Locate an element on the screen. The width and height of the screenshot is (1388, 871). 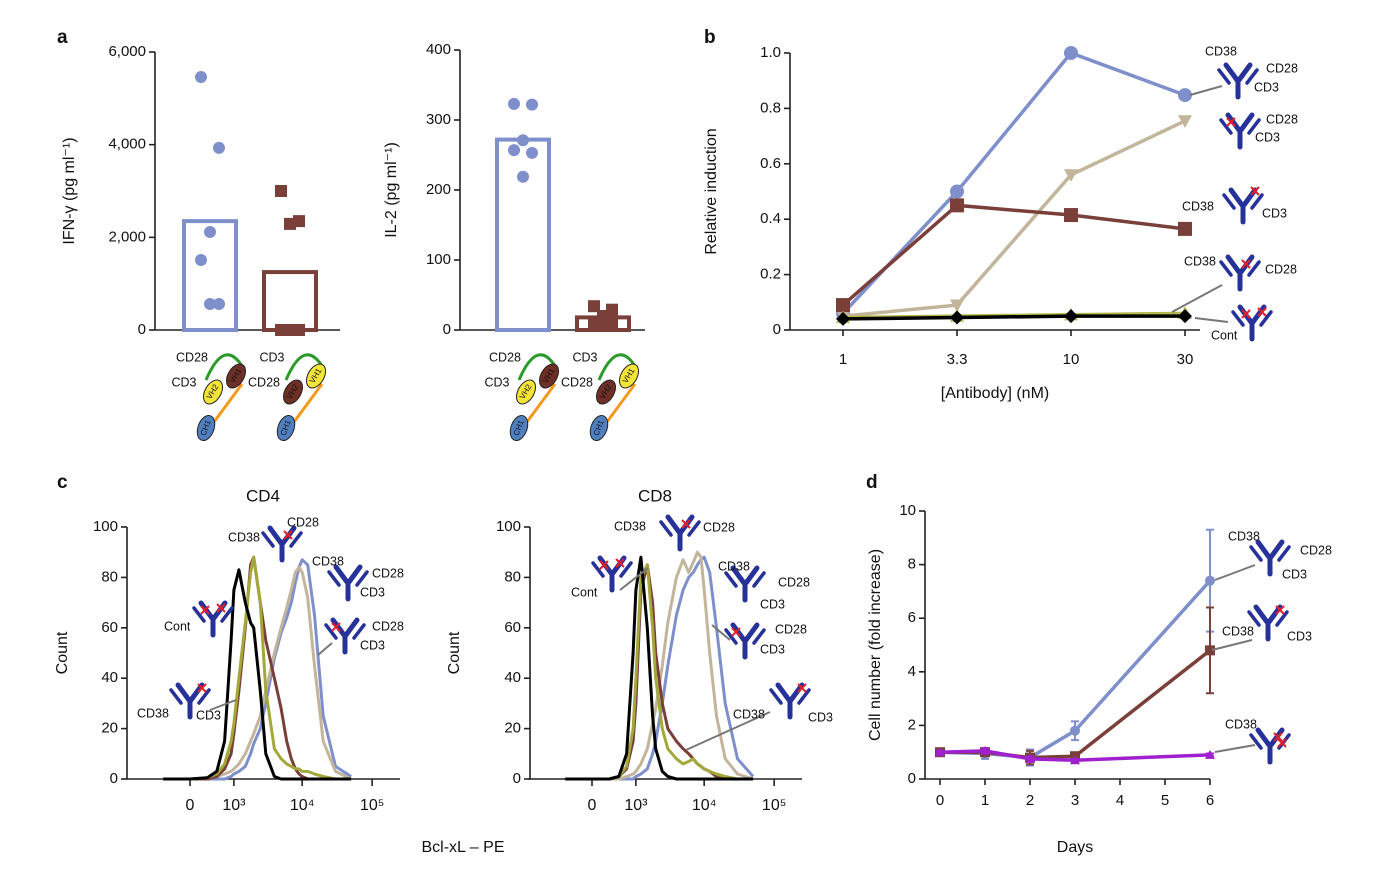
x-tick-label: 6 is located at coordinates (1210, 800).